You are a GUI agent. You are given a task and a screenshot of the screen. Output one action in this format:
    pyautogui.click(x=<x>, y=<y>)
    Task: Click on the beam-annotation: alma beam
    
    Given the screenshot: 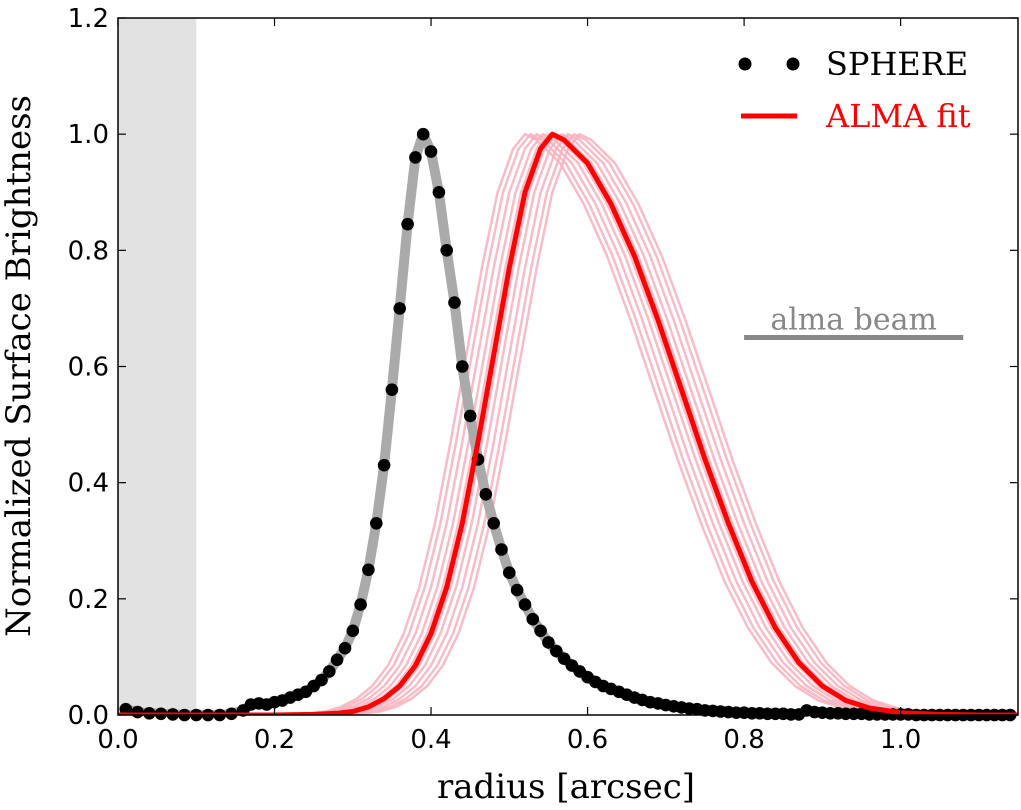 What is the action you would take?
    pyautogui.click(x=854, y=321)
    